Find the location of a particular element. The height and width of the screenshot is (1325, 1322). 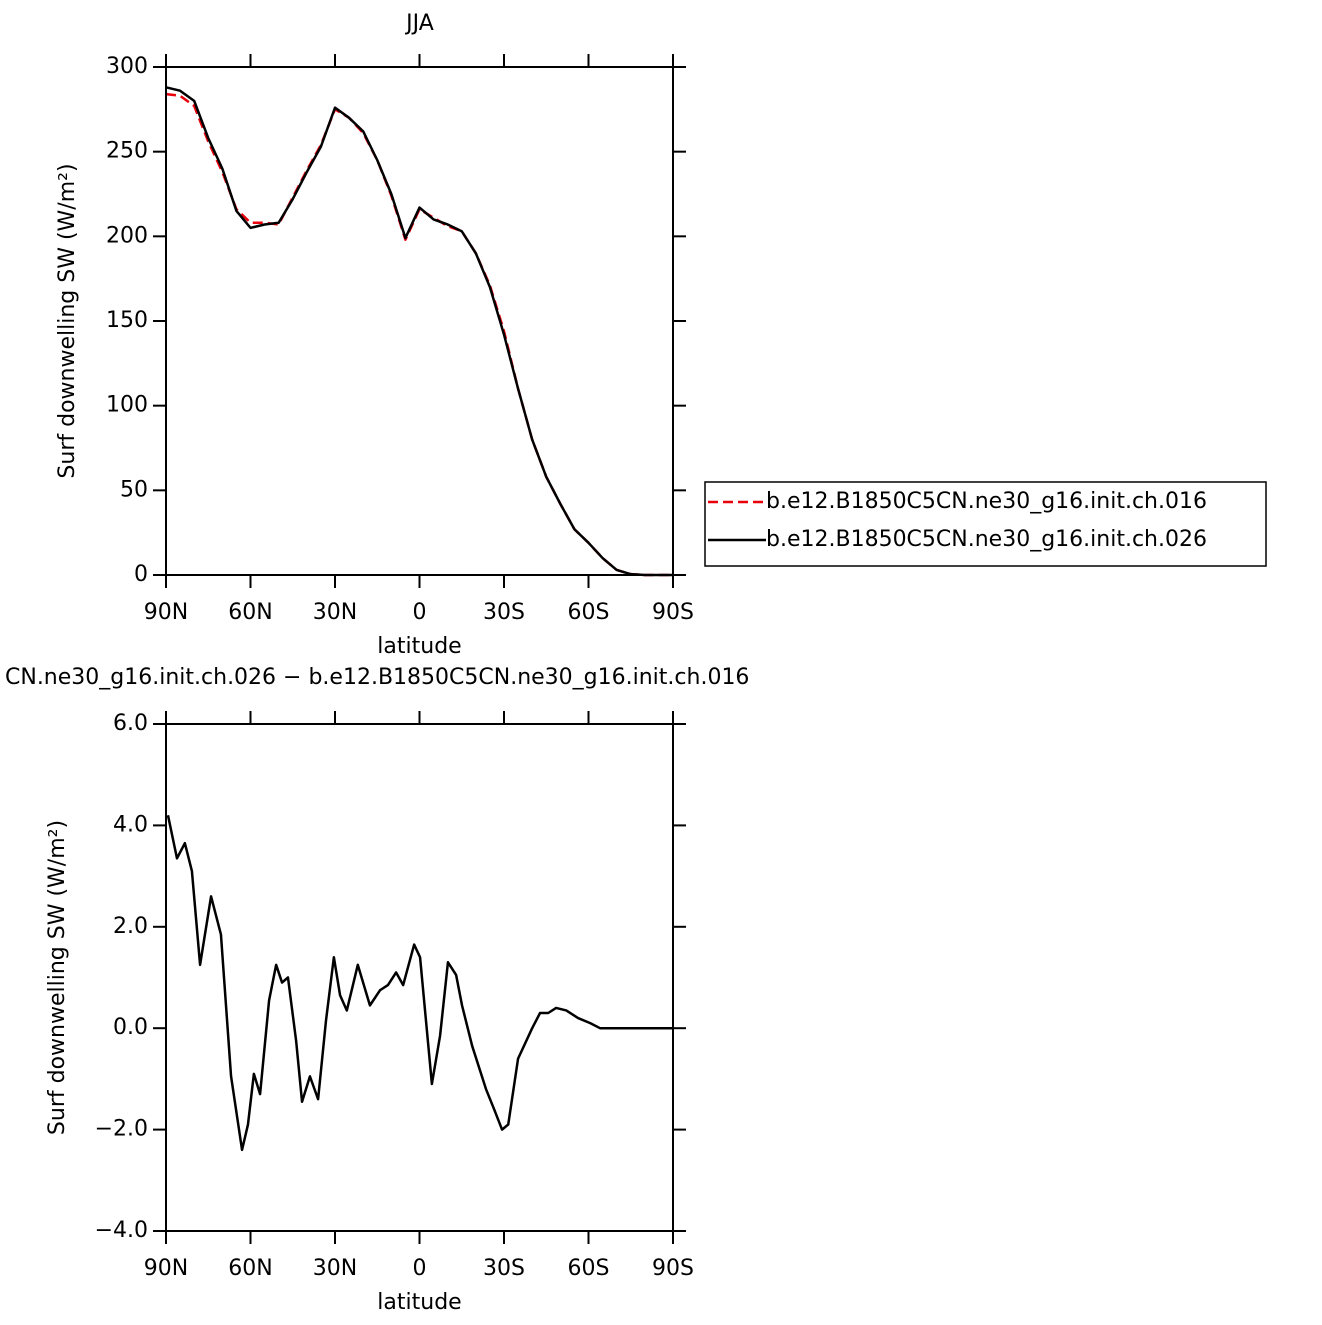

y-tick-label: −4.0 is located at coordinates (121, 1230).